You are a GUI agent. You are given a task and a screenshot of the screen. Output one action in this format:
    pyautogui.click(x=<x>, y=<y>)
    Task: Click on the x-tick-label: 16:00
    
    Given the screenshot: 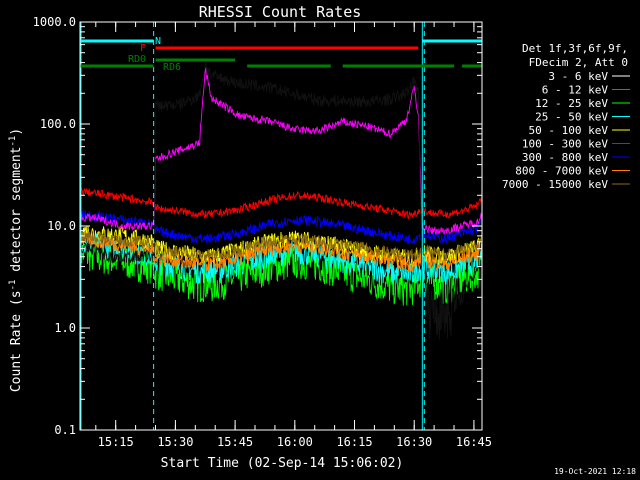 What is the action you would take?
    pyautogui.click(x=295, y=442)
    